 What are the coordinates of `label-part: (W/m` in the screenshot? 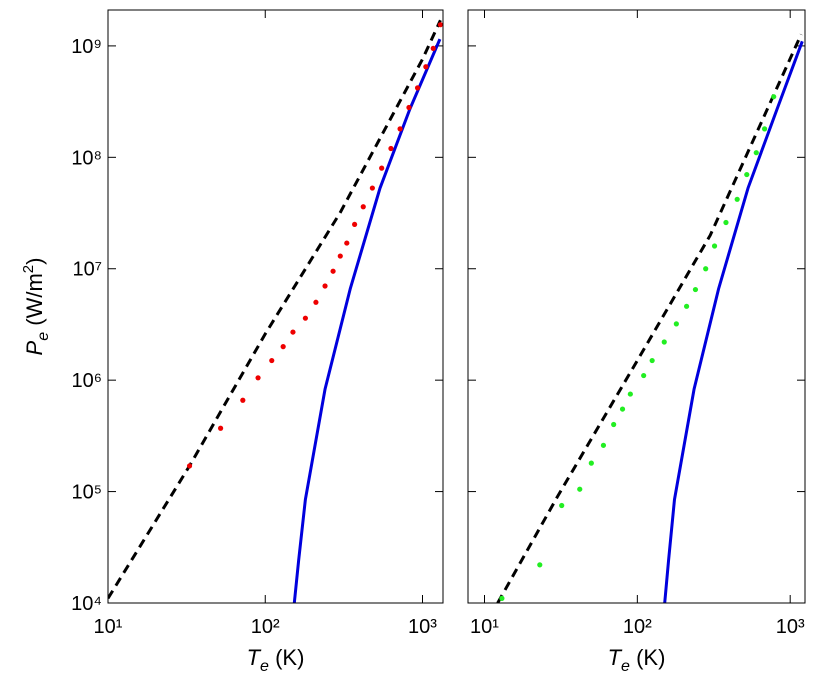 It's located at (34, 302).